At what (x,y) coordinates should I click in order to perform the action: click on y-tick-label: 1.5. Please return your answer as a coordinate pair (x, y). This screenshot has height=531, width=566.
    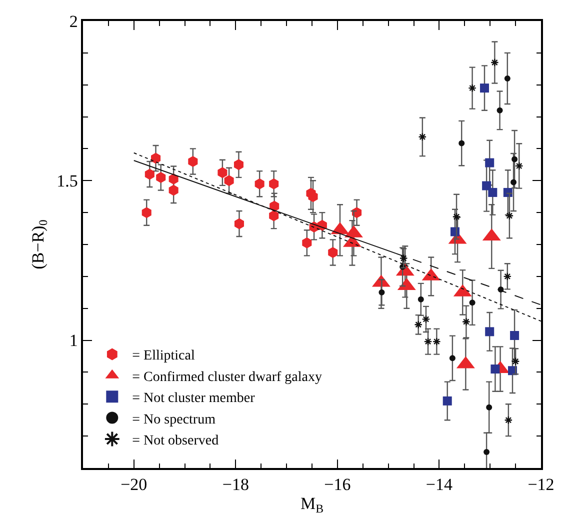
    Looking at the image, I should click on (67, 181).